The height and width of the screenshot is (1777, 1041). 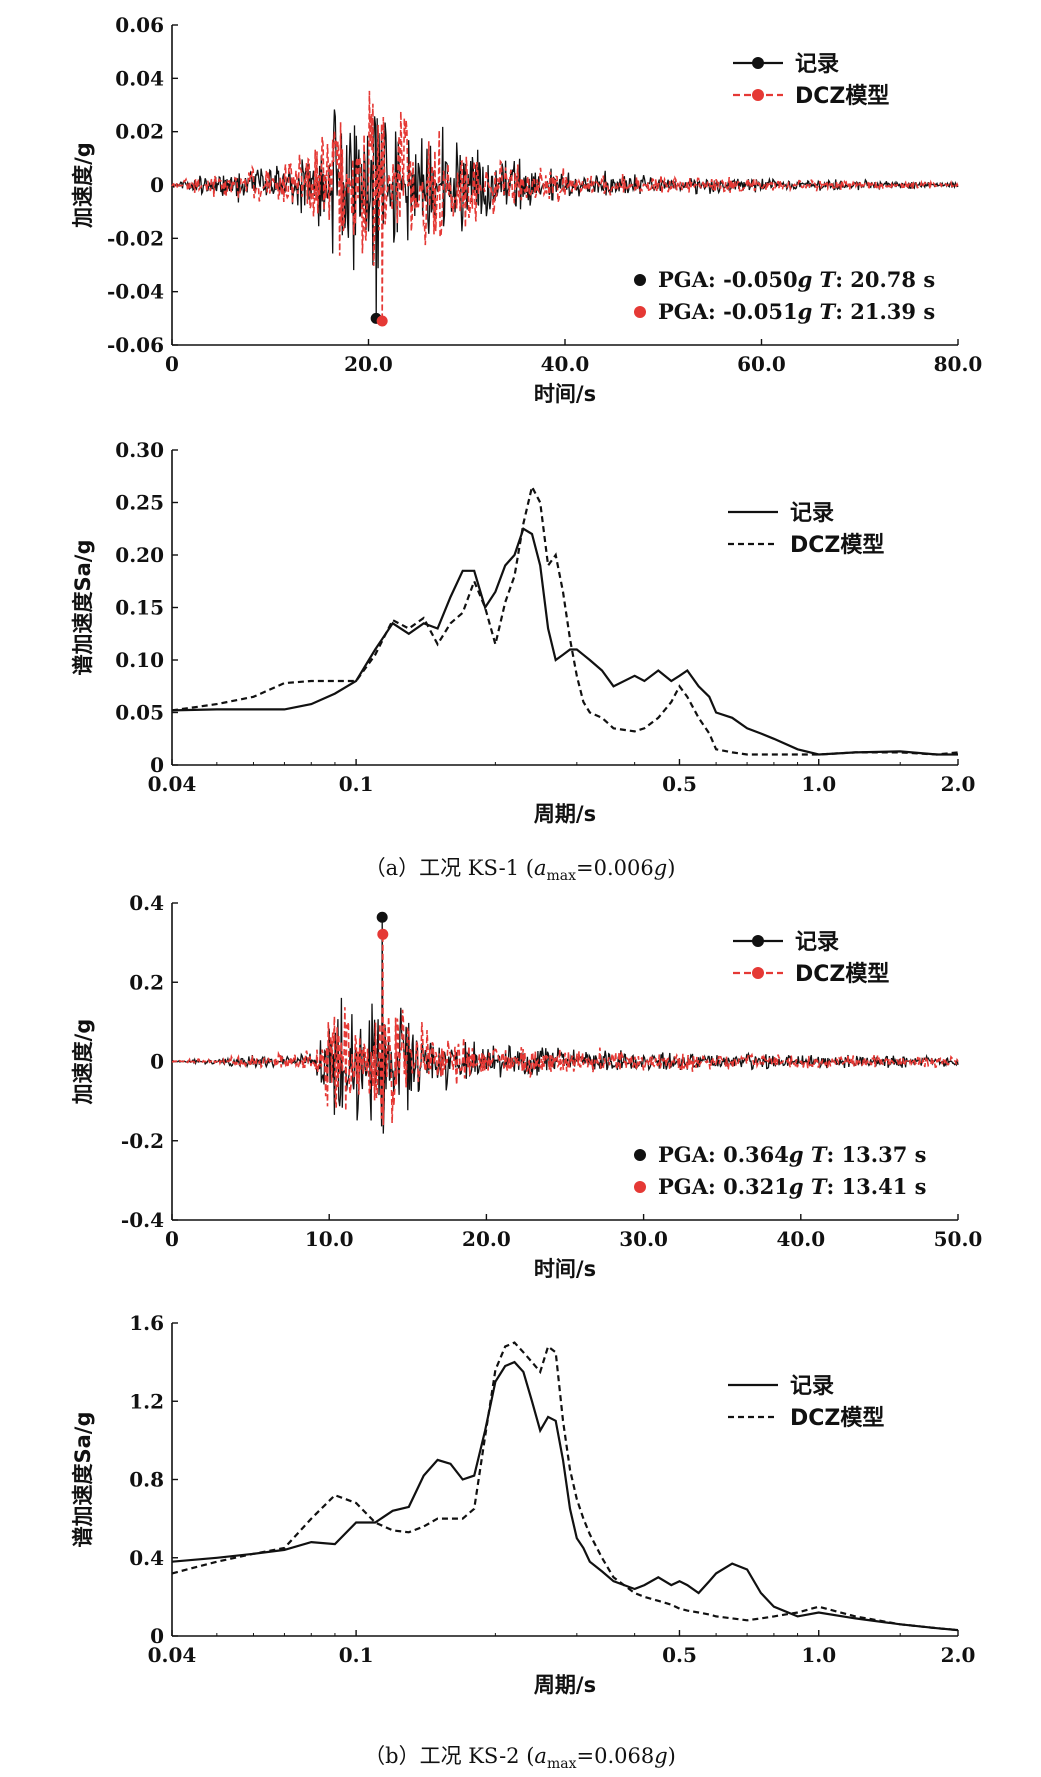 What do you see at coordinates (761, 364) in the screenshot?
I see `x-tick-label: 60.0` at bounding box center [761, 364].